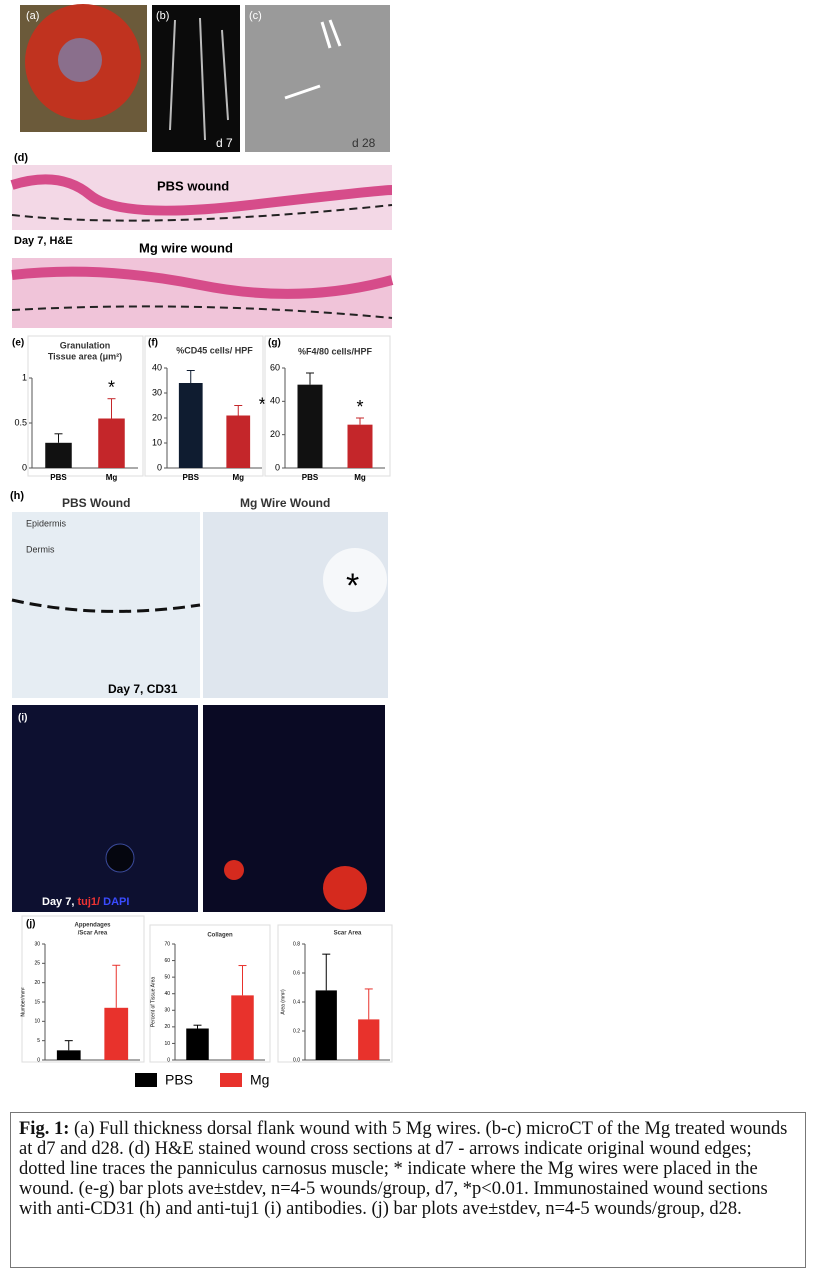  I want to click on photo-c, so click(317, 78).